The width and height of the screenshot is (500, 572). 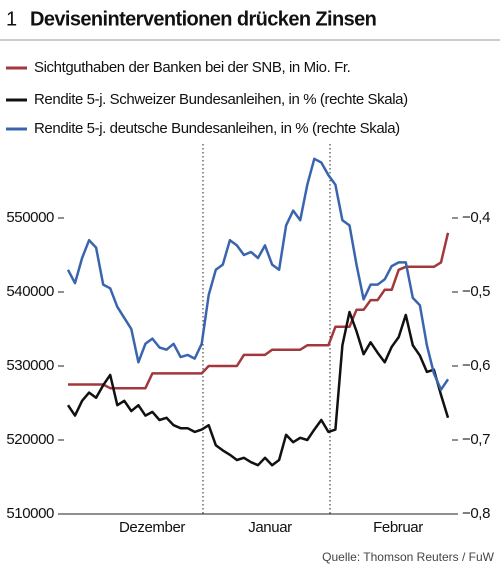 What do you see at coordinates (476, 217) in the screenshot?
I see `y2-tick-label: −0,4` at bounding box center [476, 217].